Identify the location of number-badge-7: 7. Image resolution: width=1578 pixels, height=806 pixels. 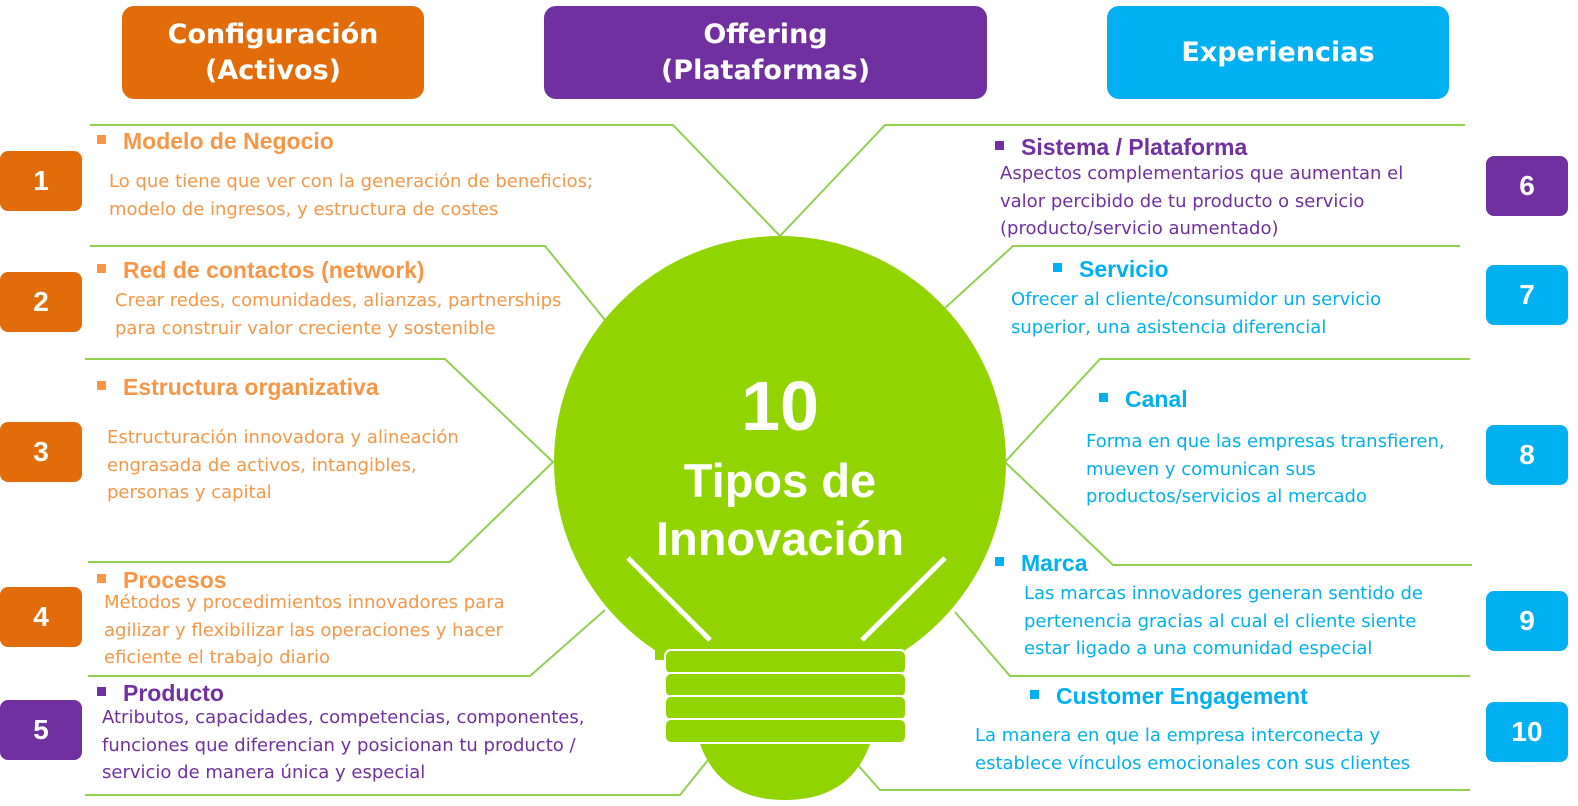
(1527, 295).